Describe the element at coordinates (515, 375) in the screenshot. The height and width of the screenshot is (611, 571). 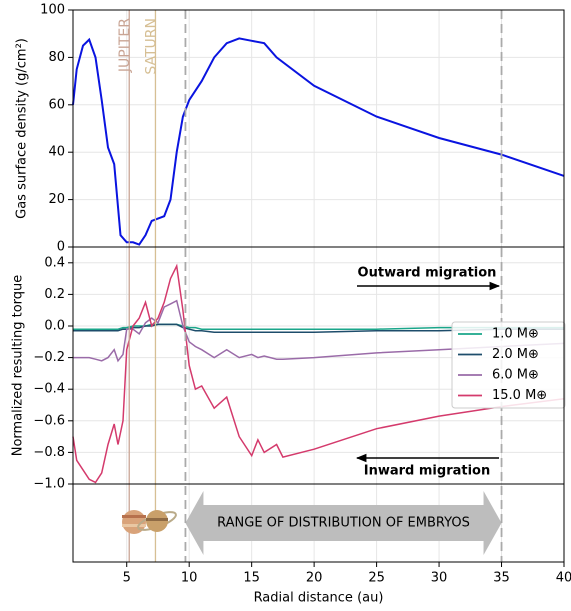
I see `legend-label: 6.0 M⊕` at that location.